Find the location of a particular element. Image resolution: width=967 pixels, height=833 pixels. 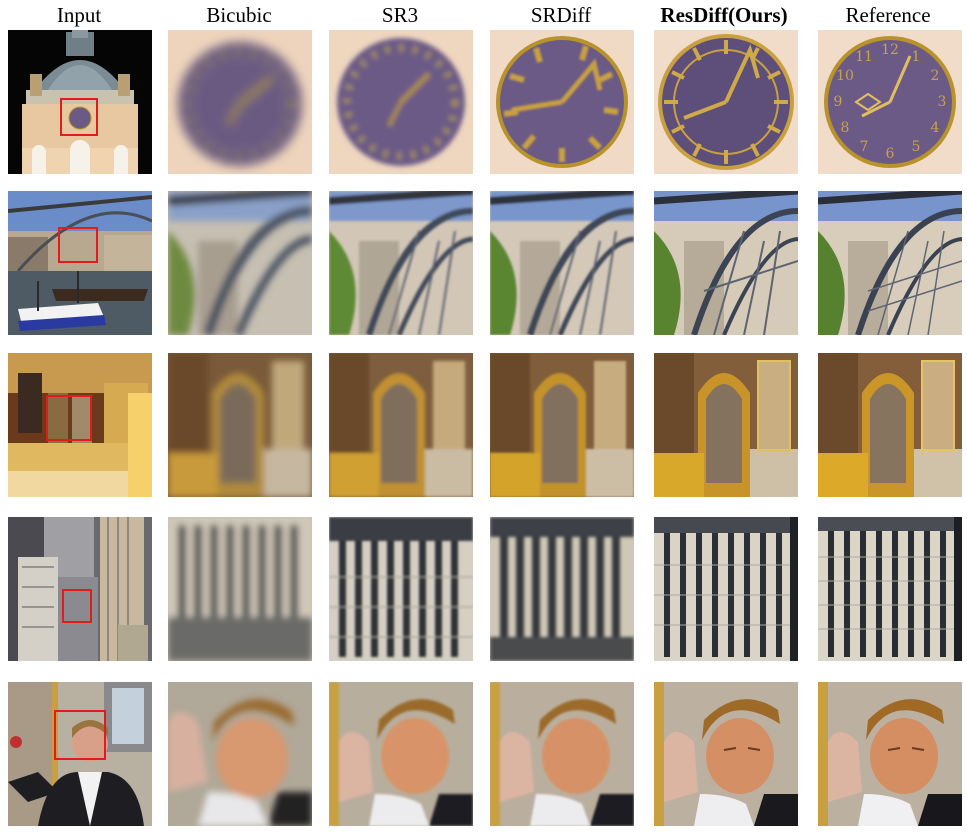

bicubic-crop-portrait is located at coordinates (240, 754).